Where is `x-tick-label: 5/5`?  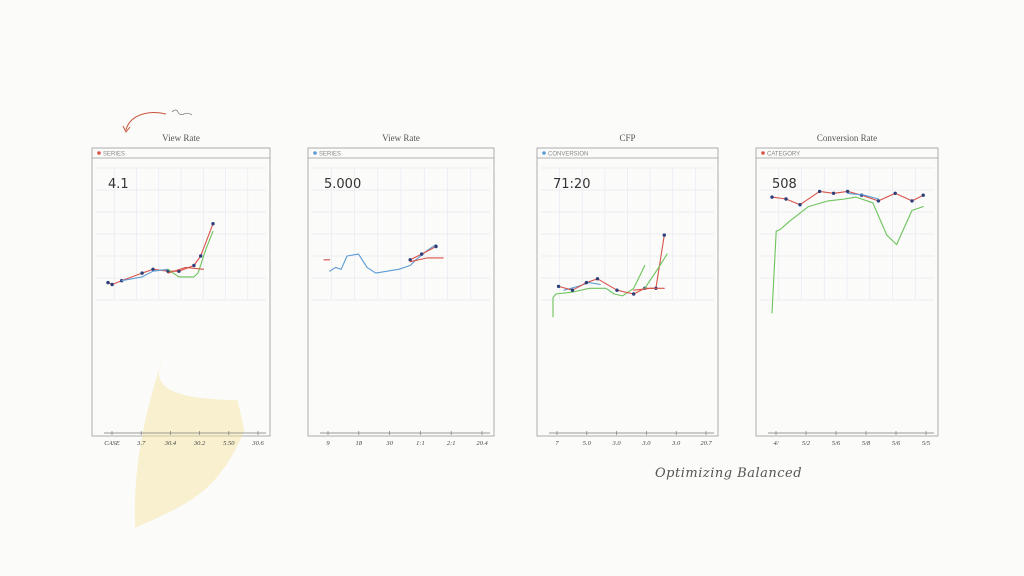 x-tick-label: 5/5 is located at coordinates (926, 443).